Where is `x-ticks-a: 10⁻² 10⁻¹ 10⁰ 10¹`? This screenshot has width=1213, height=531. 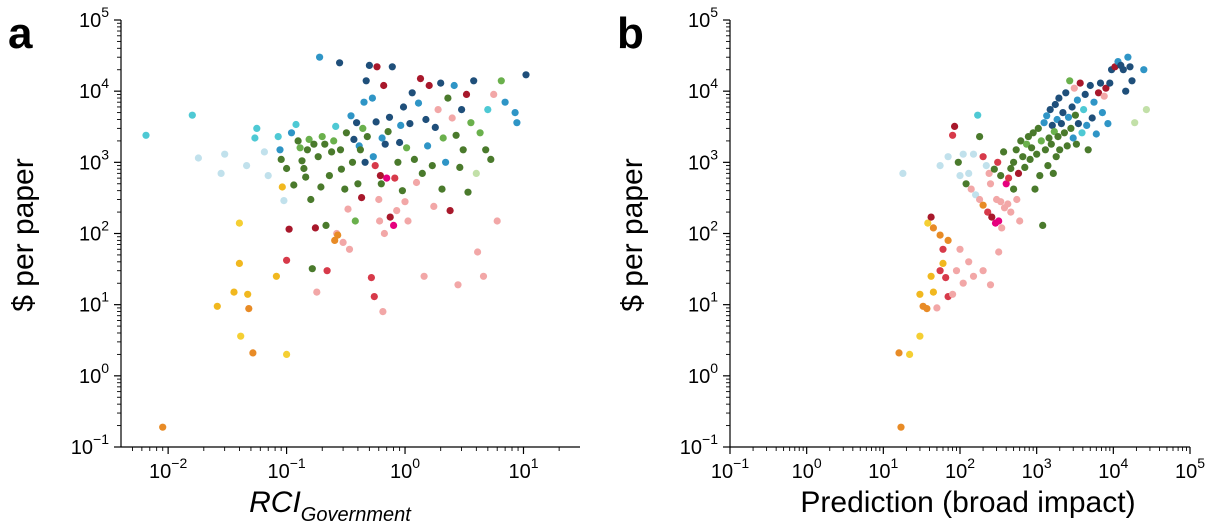
x-ticks-a: 10⁻² 10⁻¹ 10⁰ 10¹ is located at coordinates (346, 465).